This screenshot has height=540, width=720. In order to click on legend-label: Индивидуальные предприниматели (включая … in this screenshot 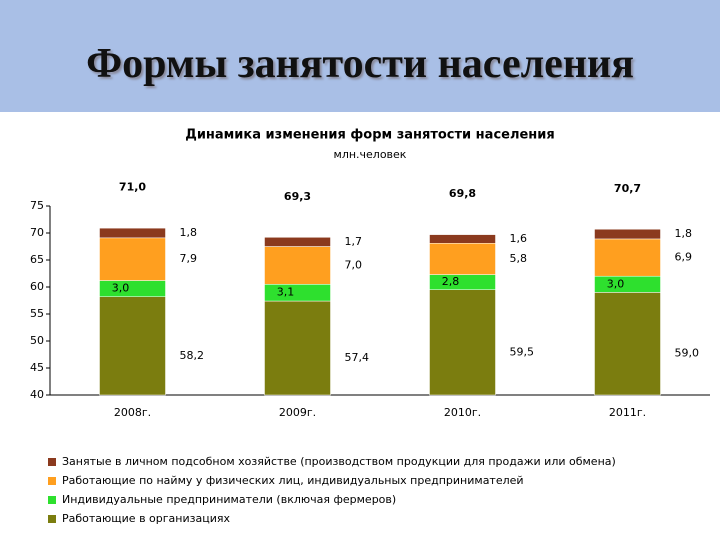, I will do `click(229, 499)`.